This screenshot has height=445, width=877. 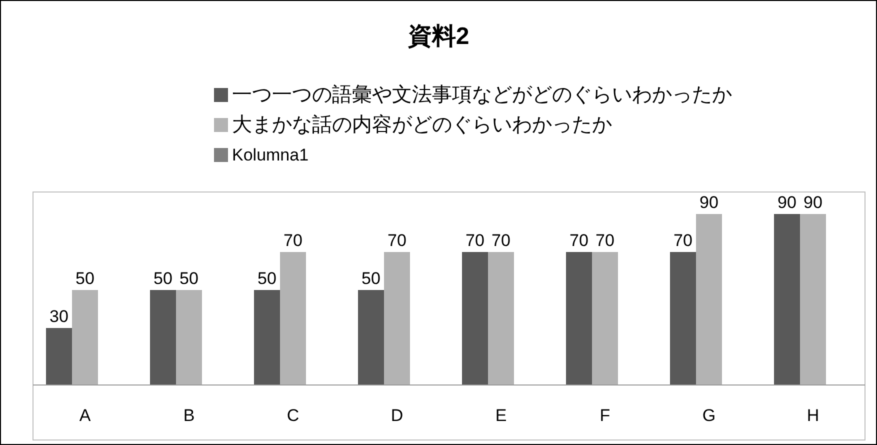 I want to click on x-tick-label: A, so click(x=85, y=415).